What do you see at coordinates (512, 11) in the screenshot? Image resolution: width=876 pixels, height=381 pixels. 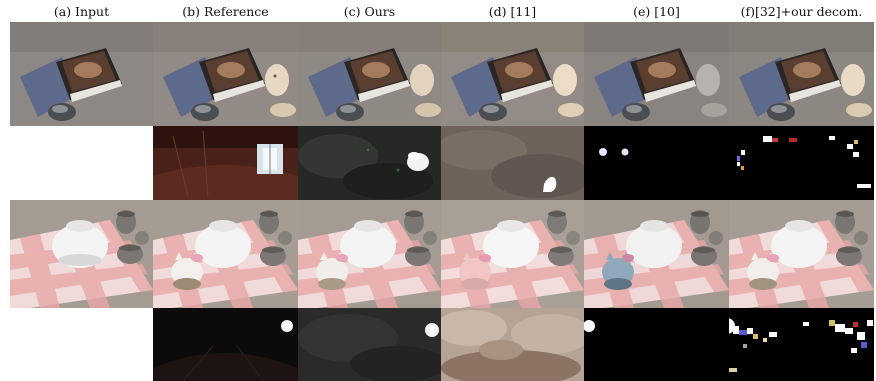 I see `column-header-method-11: (d) [11]` at bounding box center [512, 11].